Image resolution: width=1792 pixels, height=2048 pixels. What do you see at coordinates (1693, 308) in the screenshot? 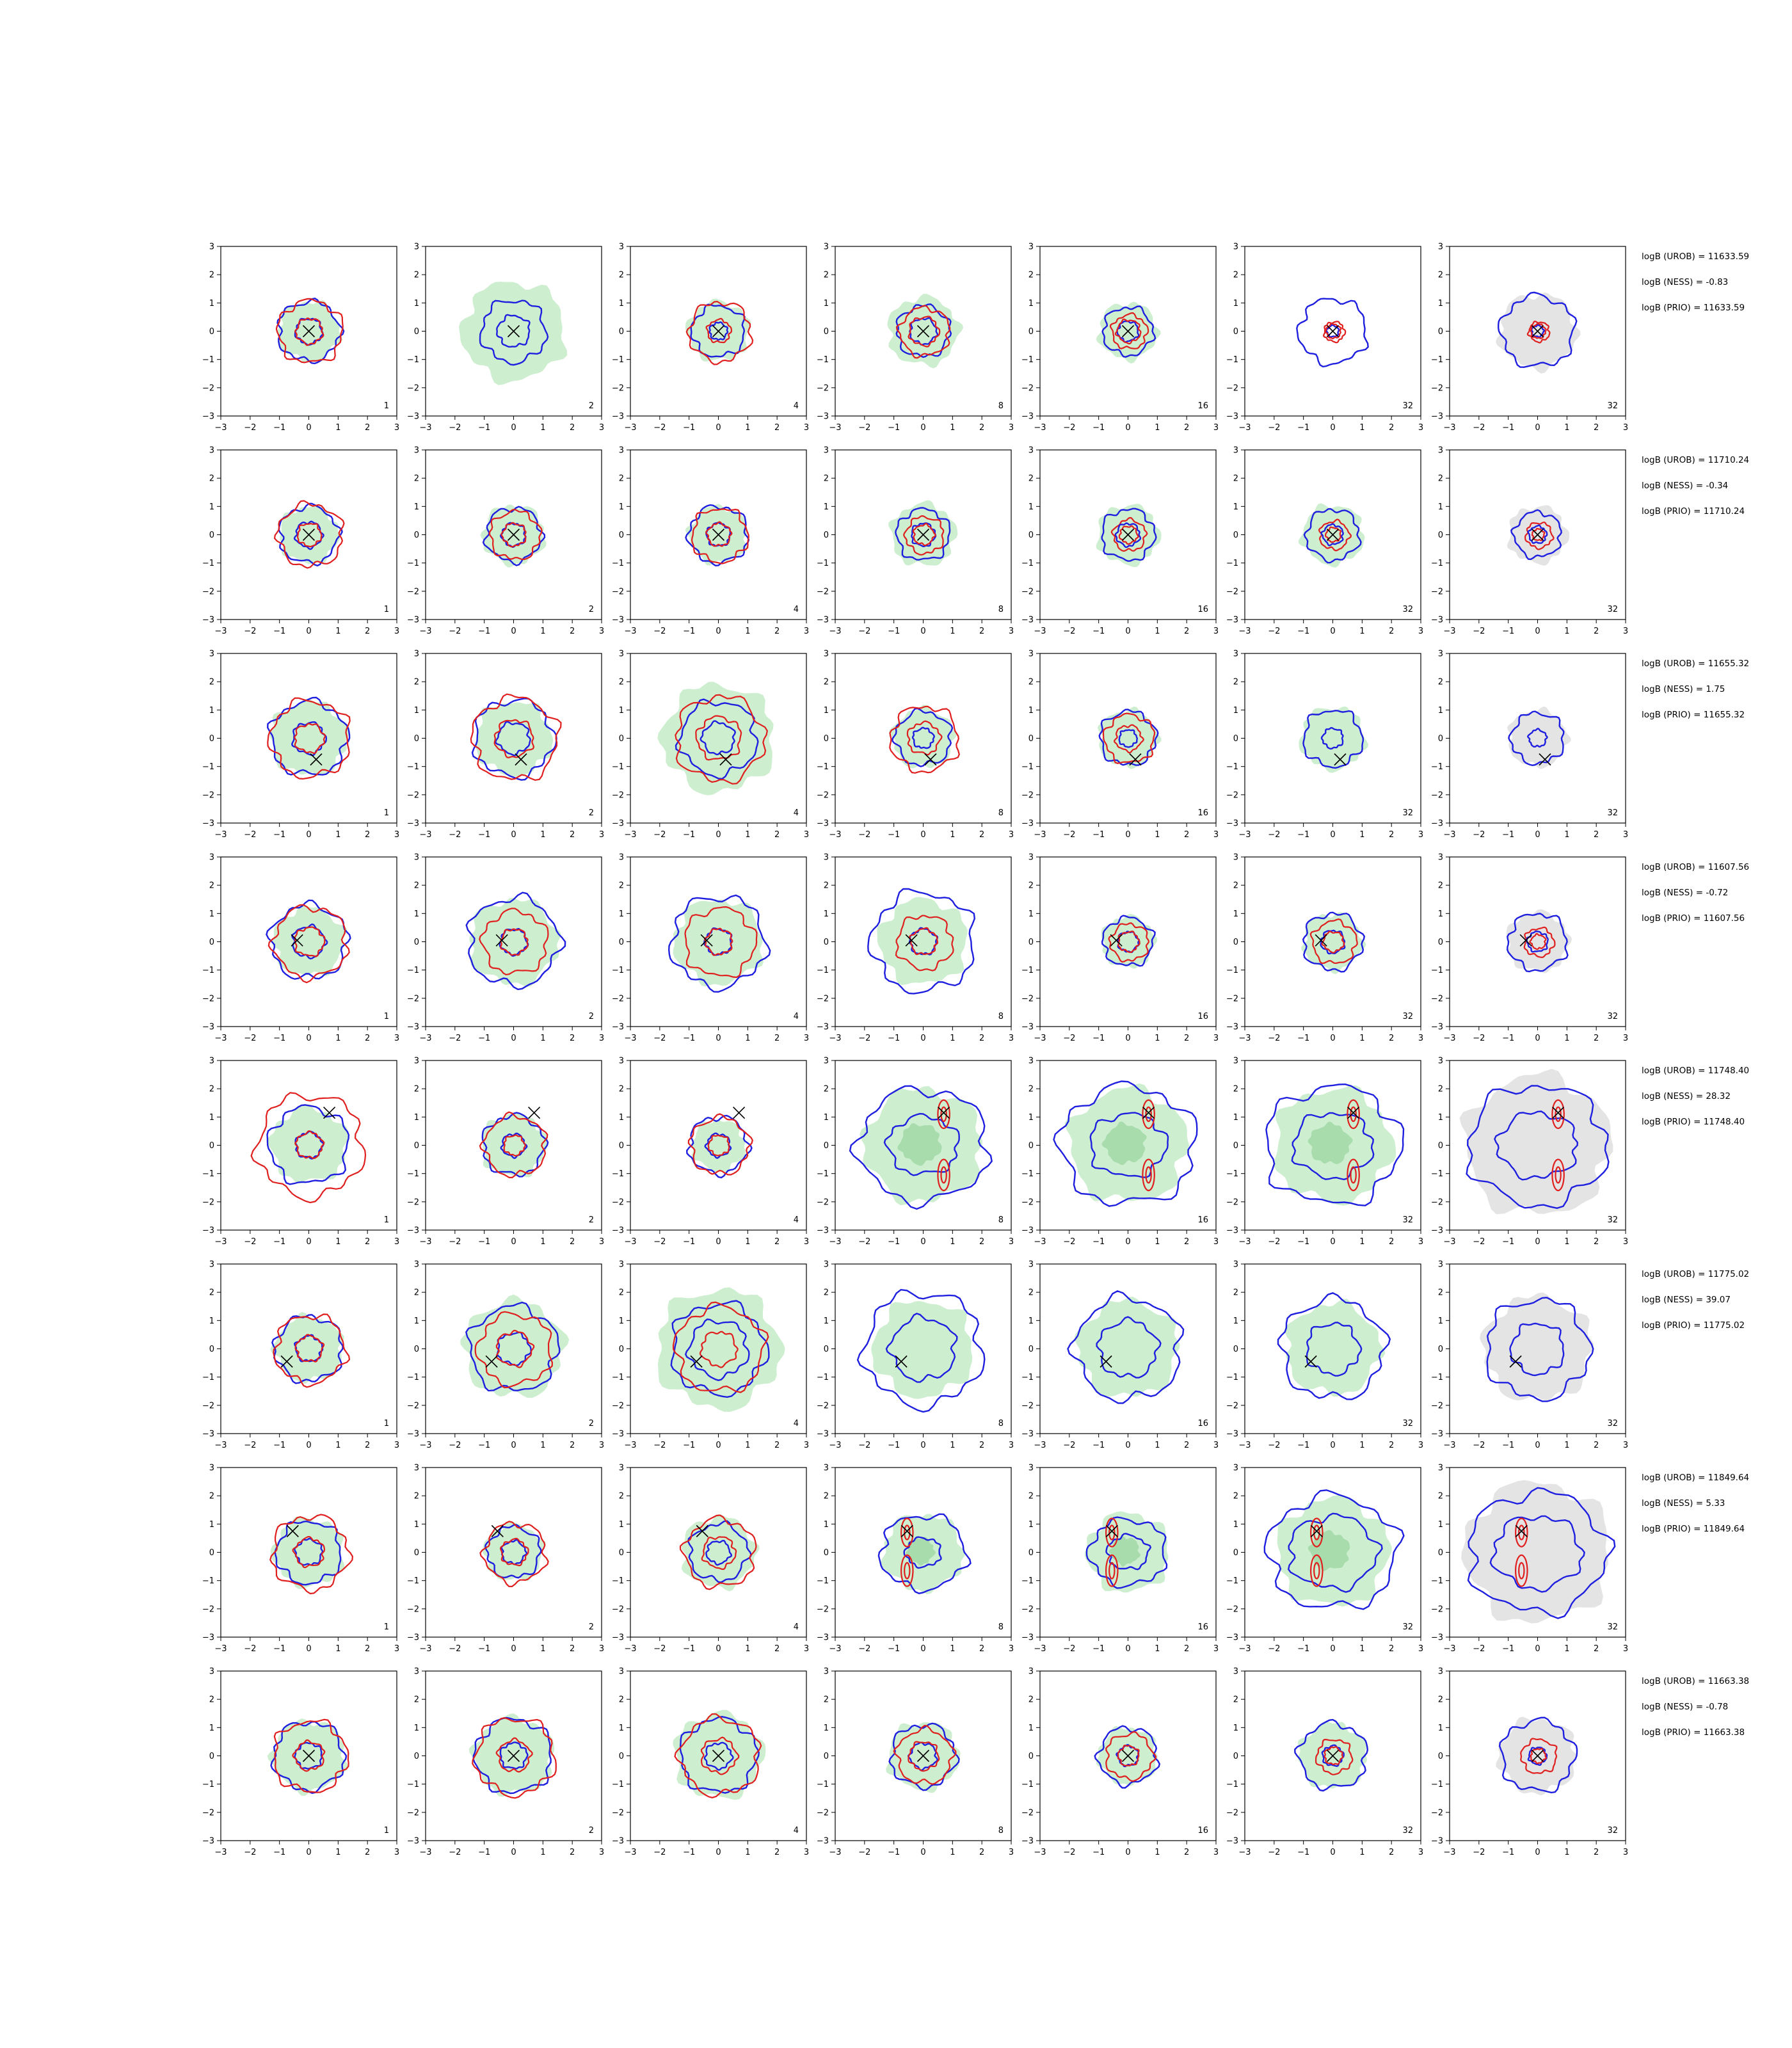
I see `logb-annotation: logB (PRIO) = 11633.59` at bounding box center [1693, 308].